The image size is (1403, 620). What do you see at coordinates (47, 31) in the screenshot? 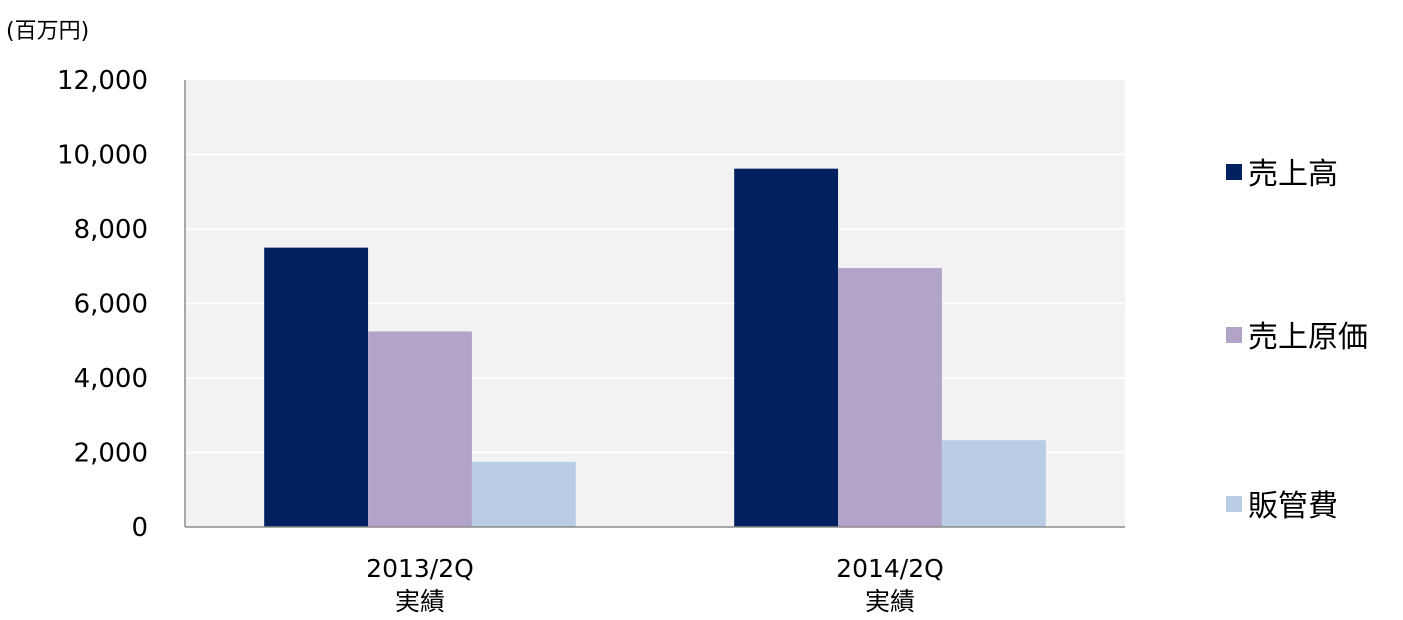
I see `unit-label: (百万円)` at bounding box center [47, 31].